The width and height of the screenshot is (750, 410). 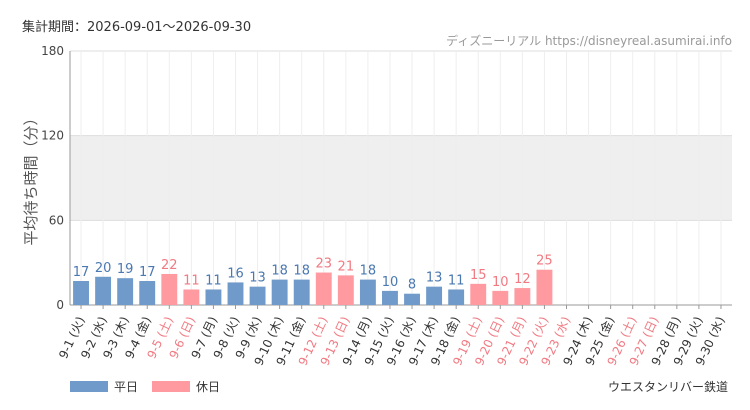 I want to click on data-label-9: 13, so click(x=257, y=278).